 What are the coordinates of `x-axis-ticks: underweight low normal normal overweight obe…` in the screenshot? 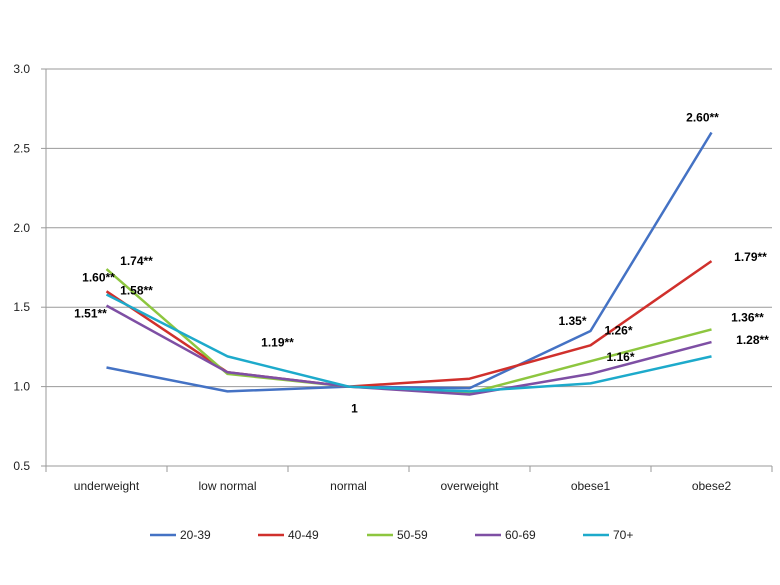 It's located at (403, 486).